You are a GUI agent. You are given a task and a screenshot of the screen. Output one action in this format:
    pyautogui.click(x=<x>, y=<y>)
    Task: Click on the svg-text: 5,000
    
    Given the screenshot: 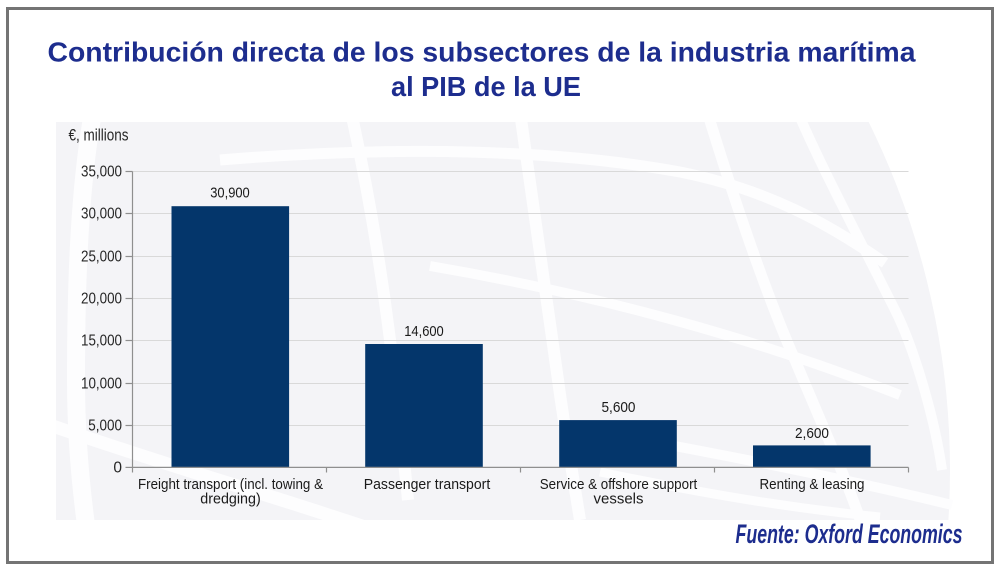 What is the action you would take?
    pyautogui.click(x=105, y=426)
    